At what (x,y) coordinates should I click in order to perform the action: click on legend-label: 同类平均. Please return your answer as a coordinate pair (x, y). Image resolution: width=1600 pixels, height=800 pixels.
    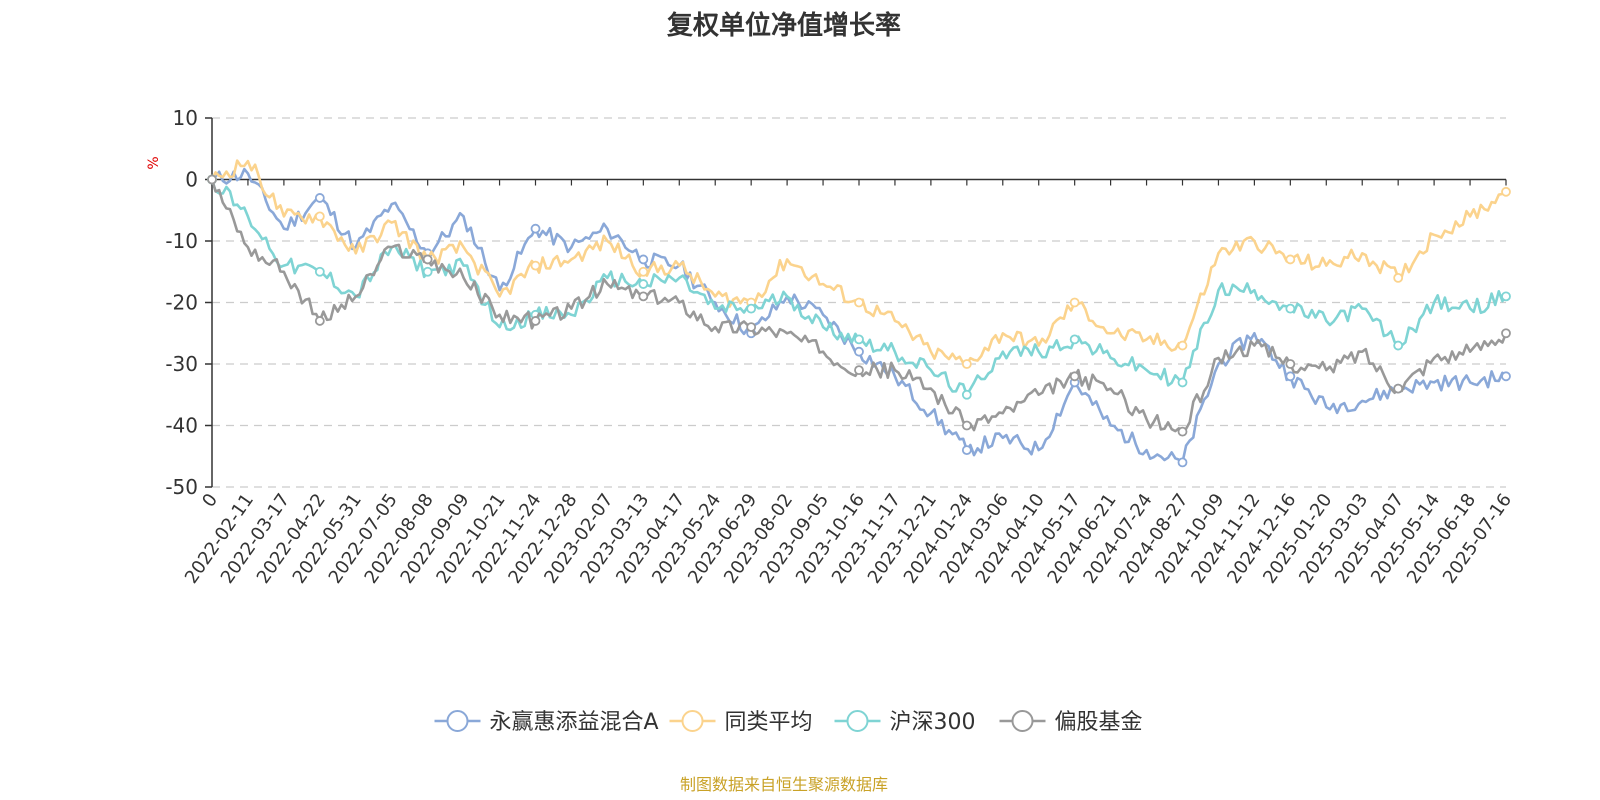
    Looking at the image, I should click on (769, 722).